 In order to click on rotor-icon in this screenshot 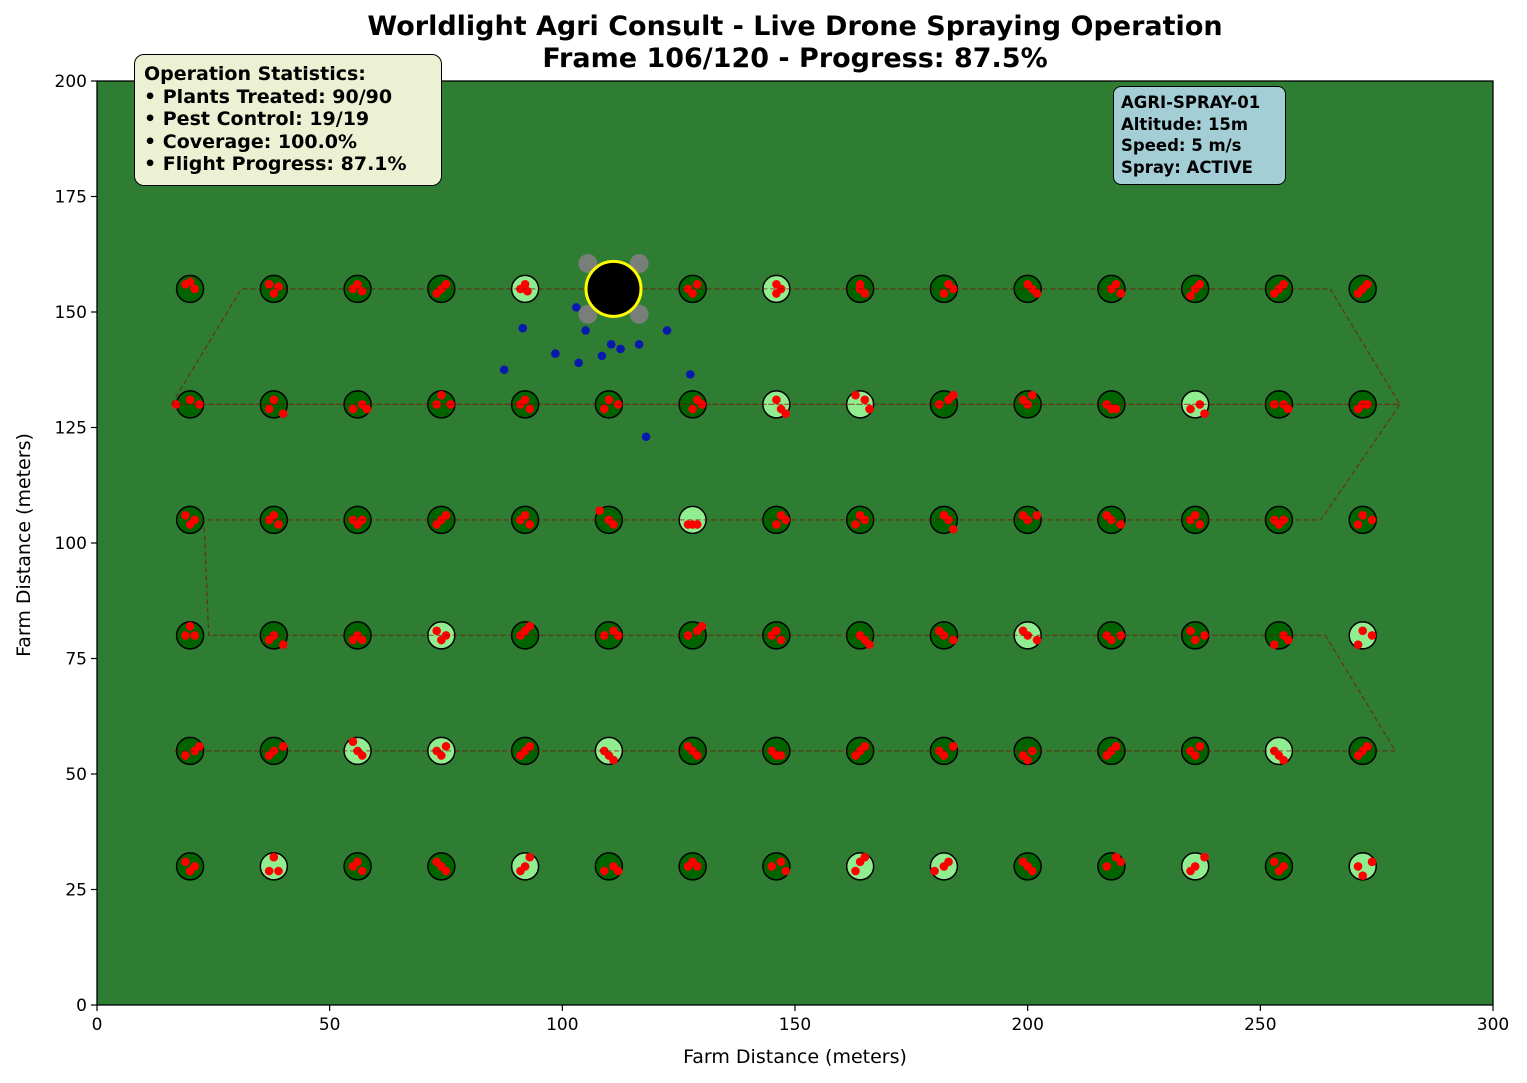, I will do `click(588, 314)`.